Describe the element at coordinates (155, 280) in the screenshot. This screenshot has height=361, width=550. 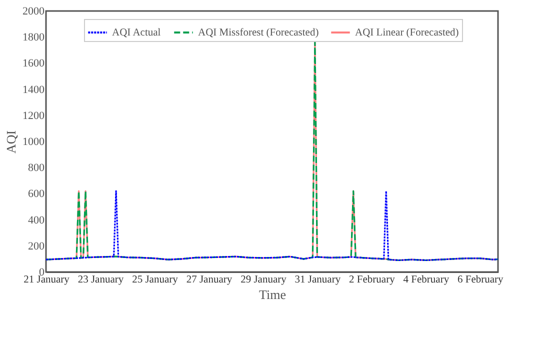
I see `x-tick-label: 25 January` at that location.